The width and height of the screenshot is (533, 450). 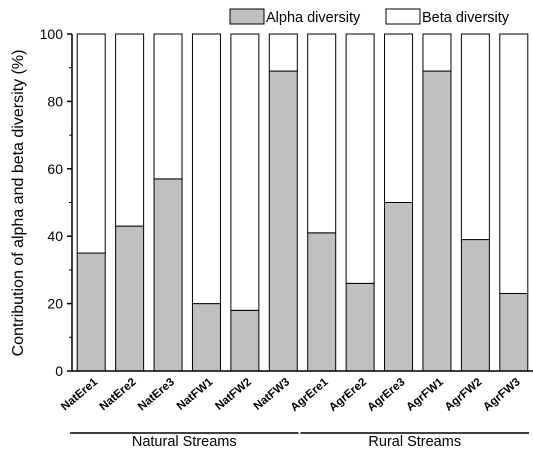 I want to click on bar-alpha-NatFW2, so click(x=245, y=340).